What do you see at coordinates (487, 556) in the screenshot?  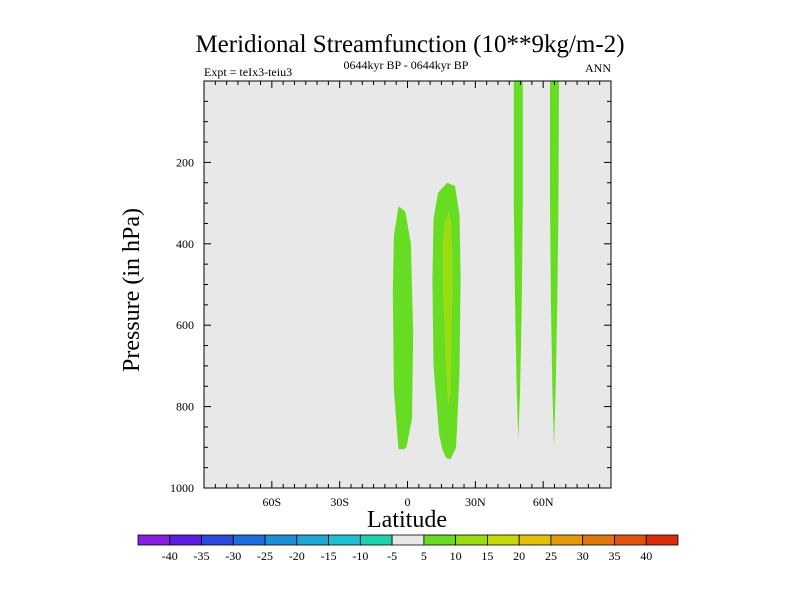 I see `colorbar-label: 15` at bounding box center [487, 556].